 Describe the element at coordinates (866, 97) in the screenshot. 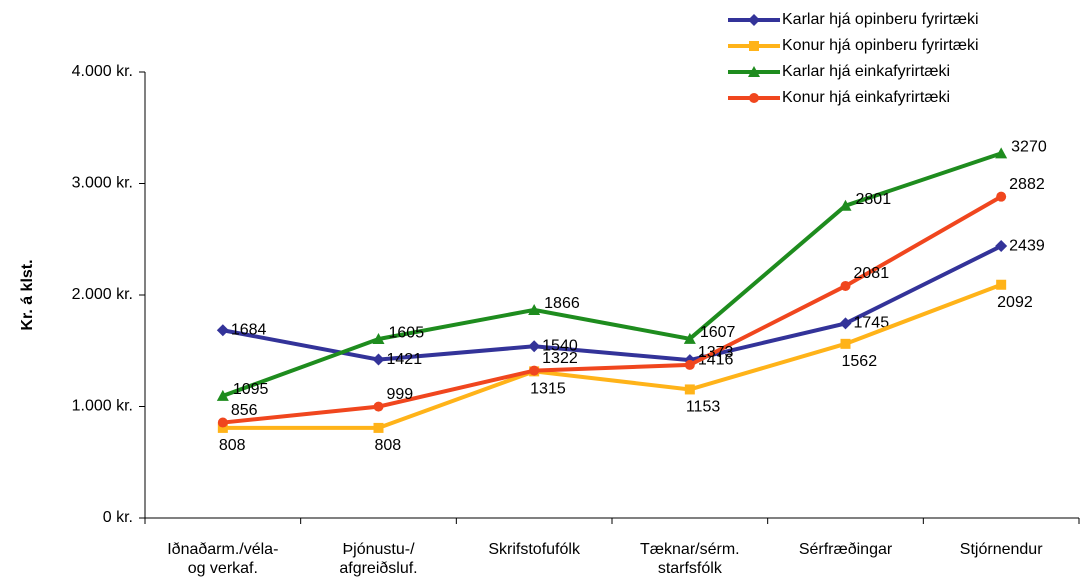

I see `legend-label: Konur hjá einkafyrirtæki` at that location.